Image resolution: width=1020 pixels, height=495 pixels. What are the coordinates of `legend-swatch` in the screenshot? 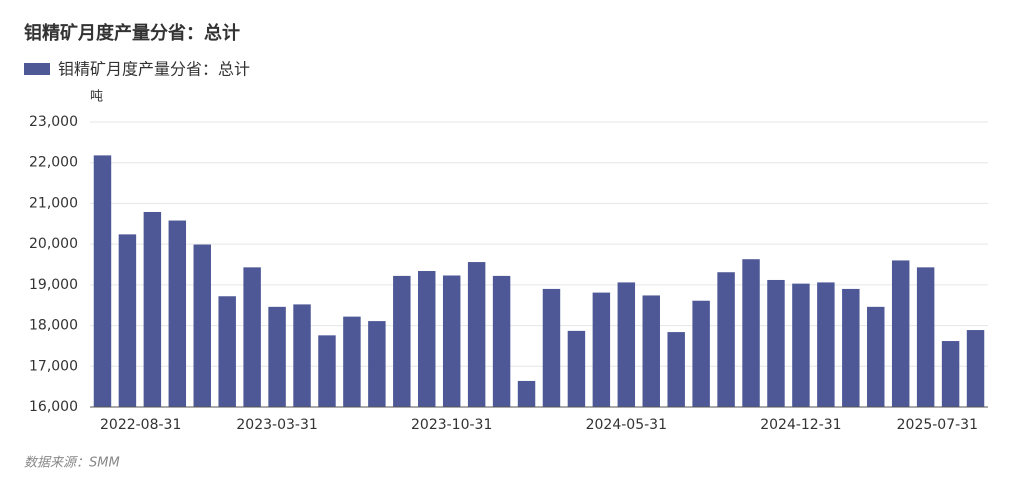 It's located at (37, 69).